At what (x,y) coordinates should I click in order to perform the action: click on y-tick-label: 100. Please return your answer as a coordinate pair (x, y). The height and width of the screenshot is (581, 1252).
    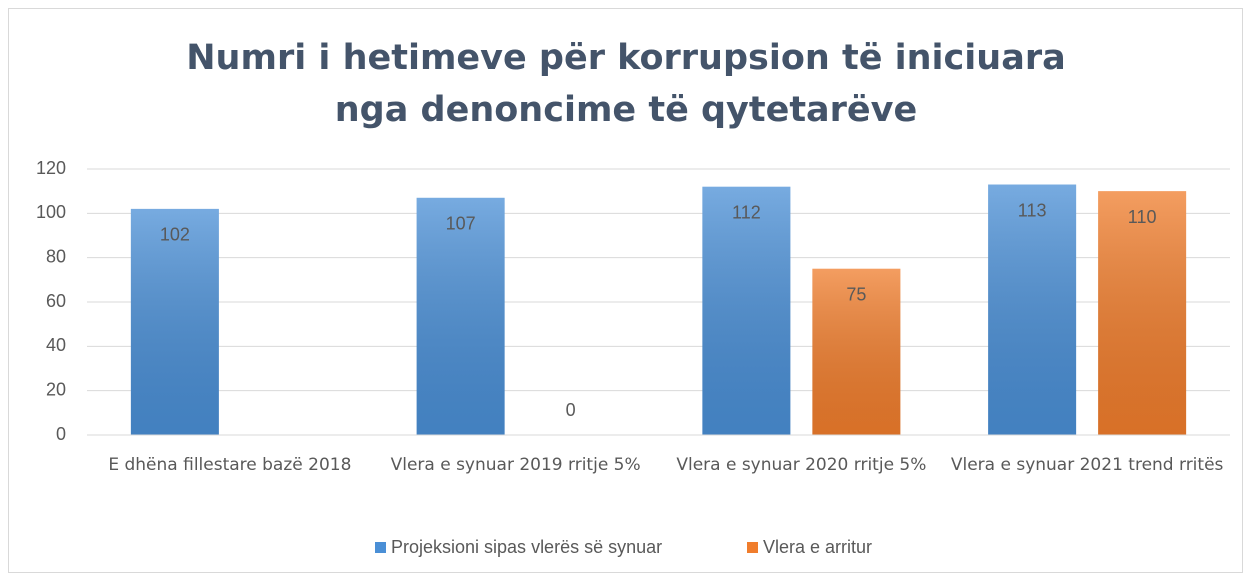
    Looking at the image, I should click on (51, 212).